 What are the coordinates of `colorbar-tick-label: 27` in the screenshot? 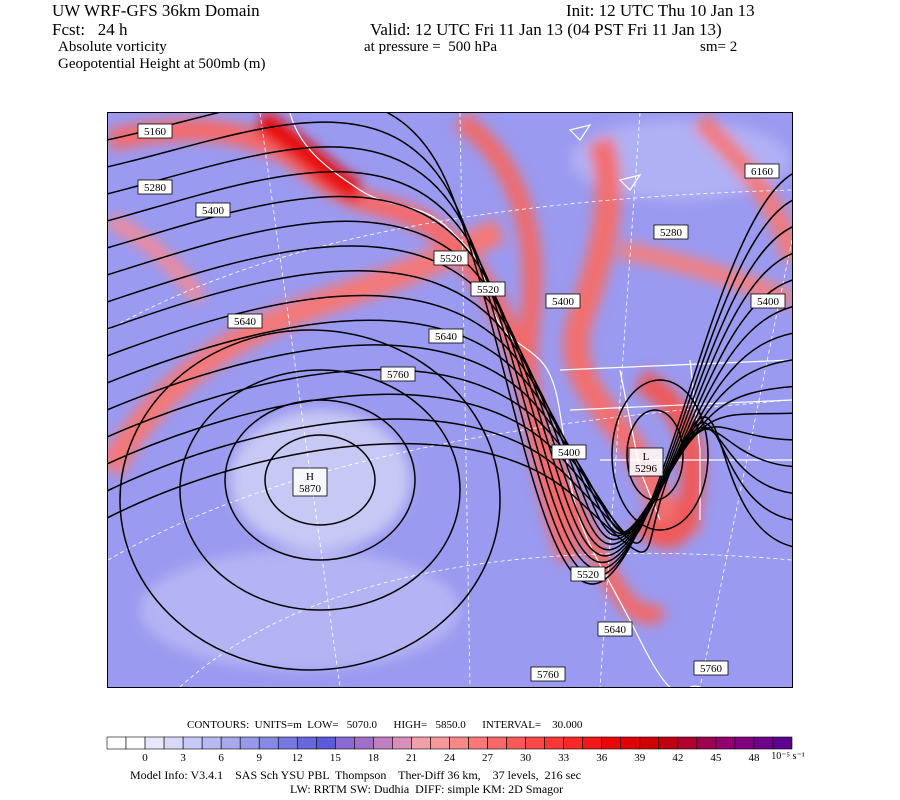 It's located at (488, 758).